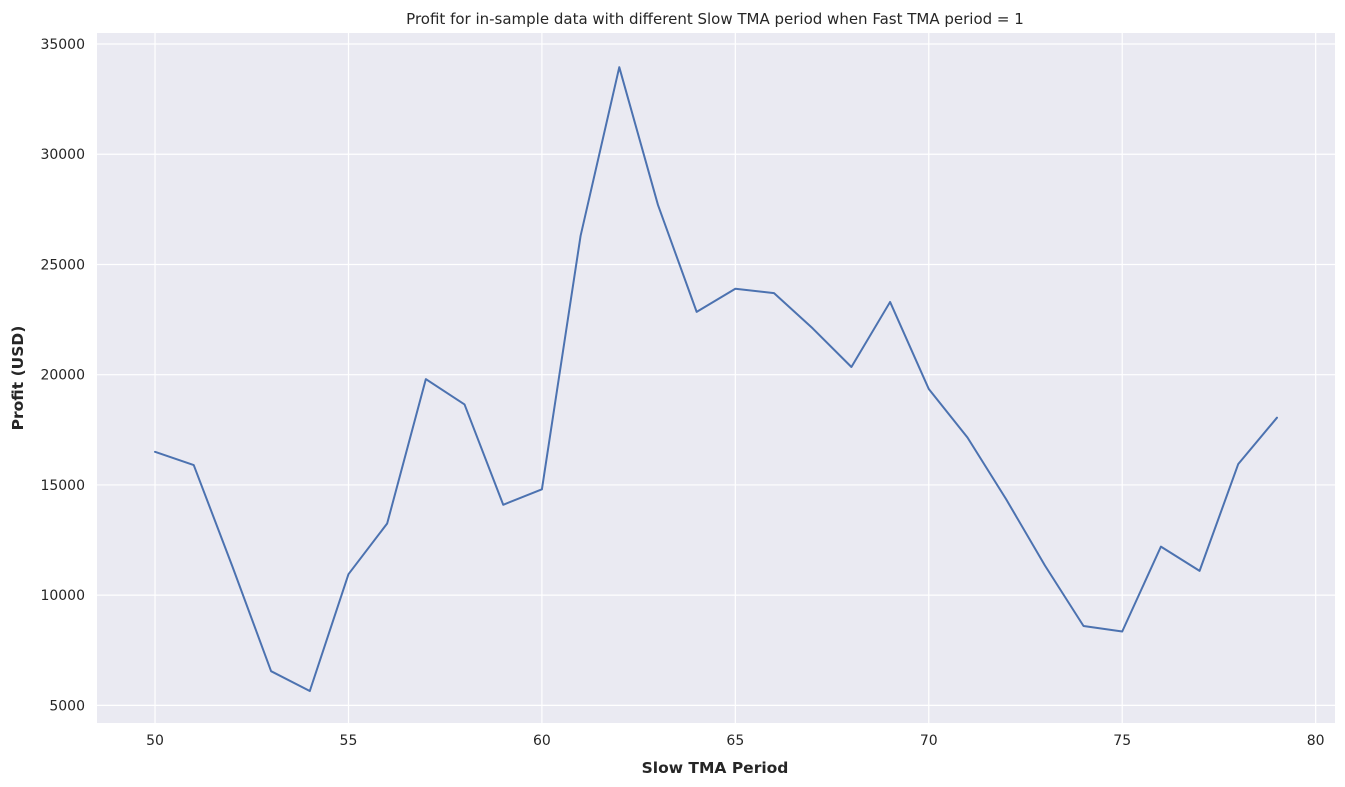 This screenshot has height=787, width=1345. I want to click on x-tick-label: 80, so click(1316, 741).